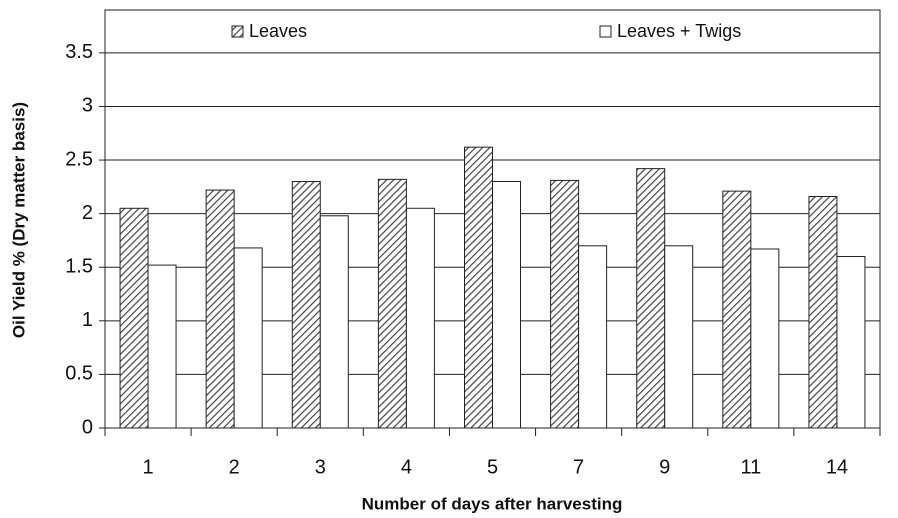  I want to click on x-tick-label: 5, so click(492, 467).